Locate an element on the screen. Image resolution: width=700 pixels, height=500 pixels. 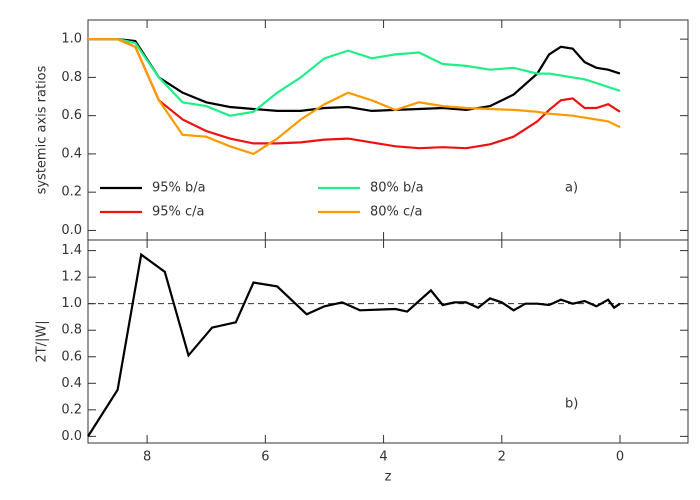
x-tick-label: 6 is located at coordinates (265, 457).